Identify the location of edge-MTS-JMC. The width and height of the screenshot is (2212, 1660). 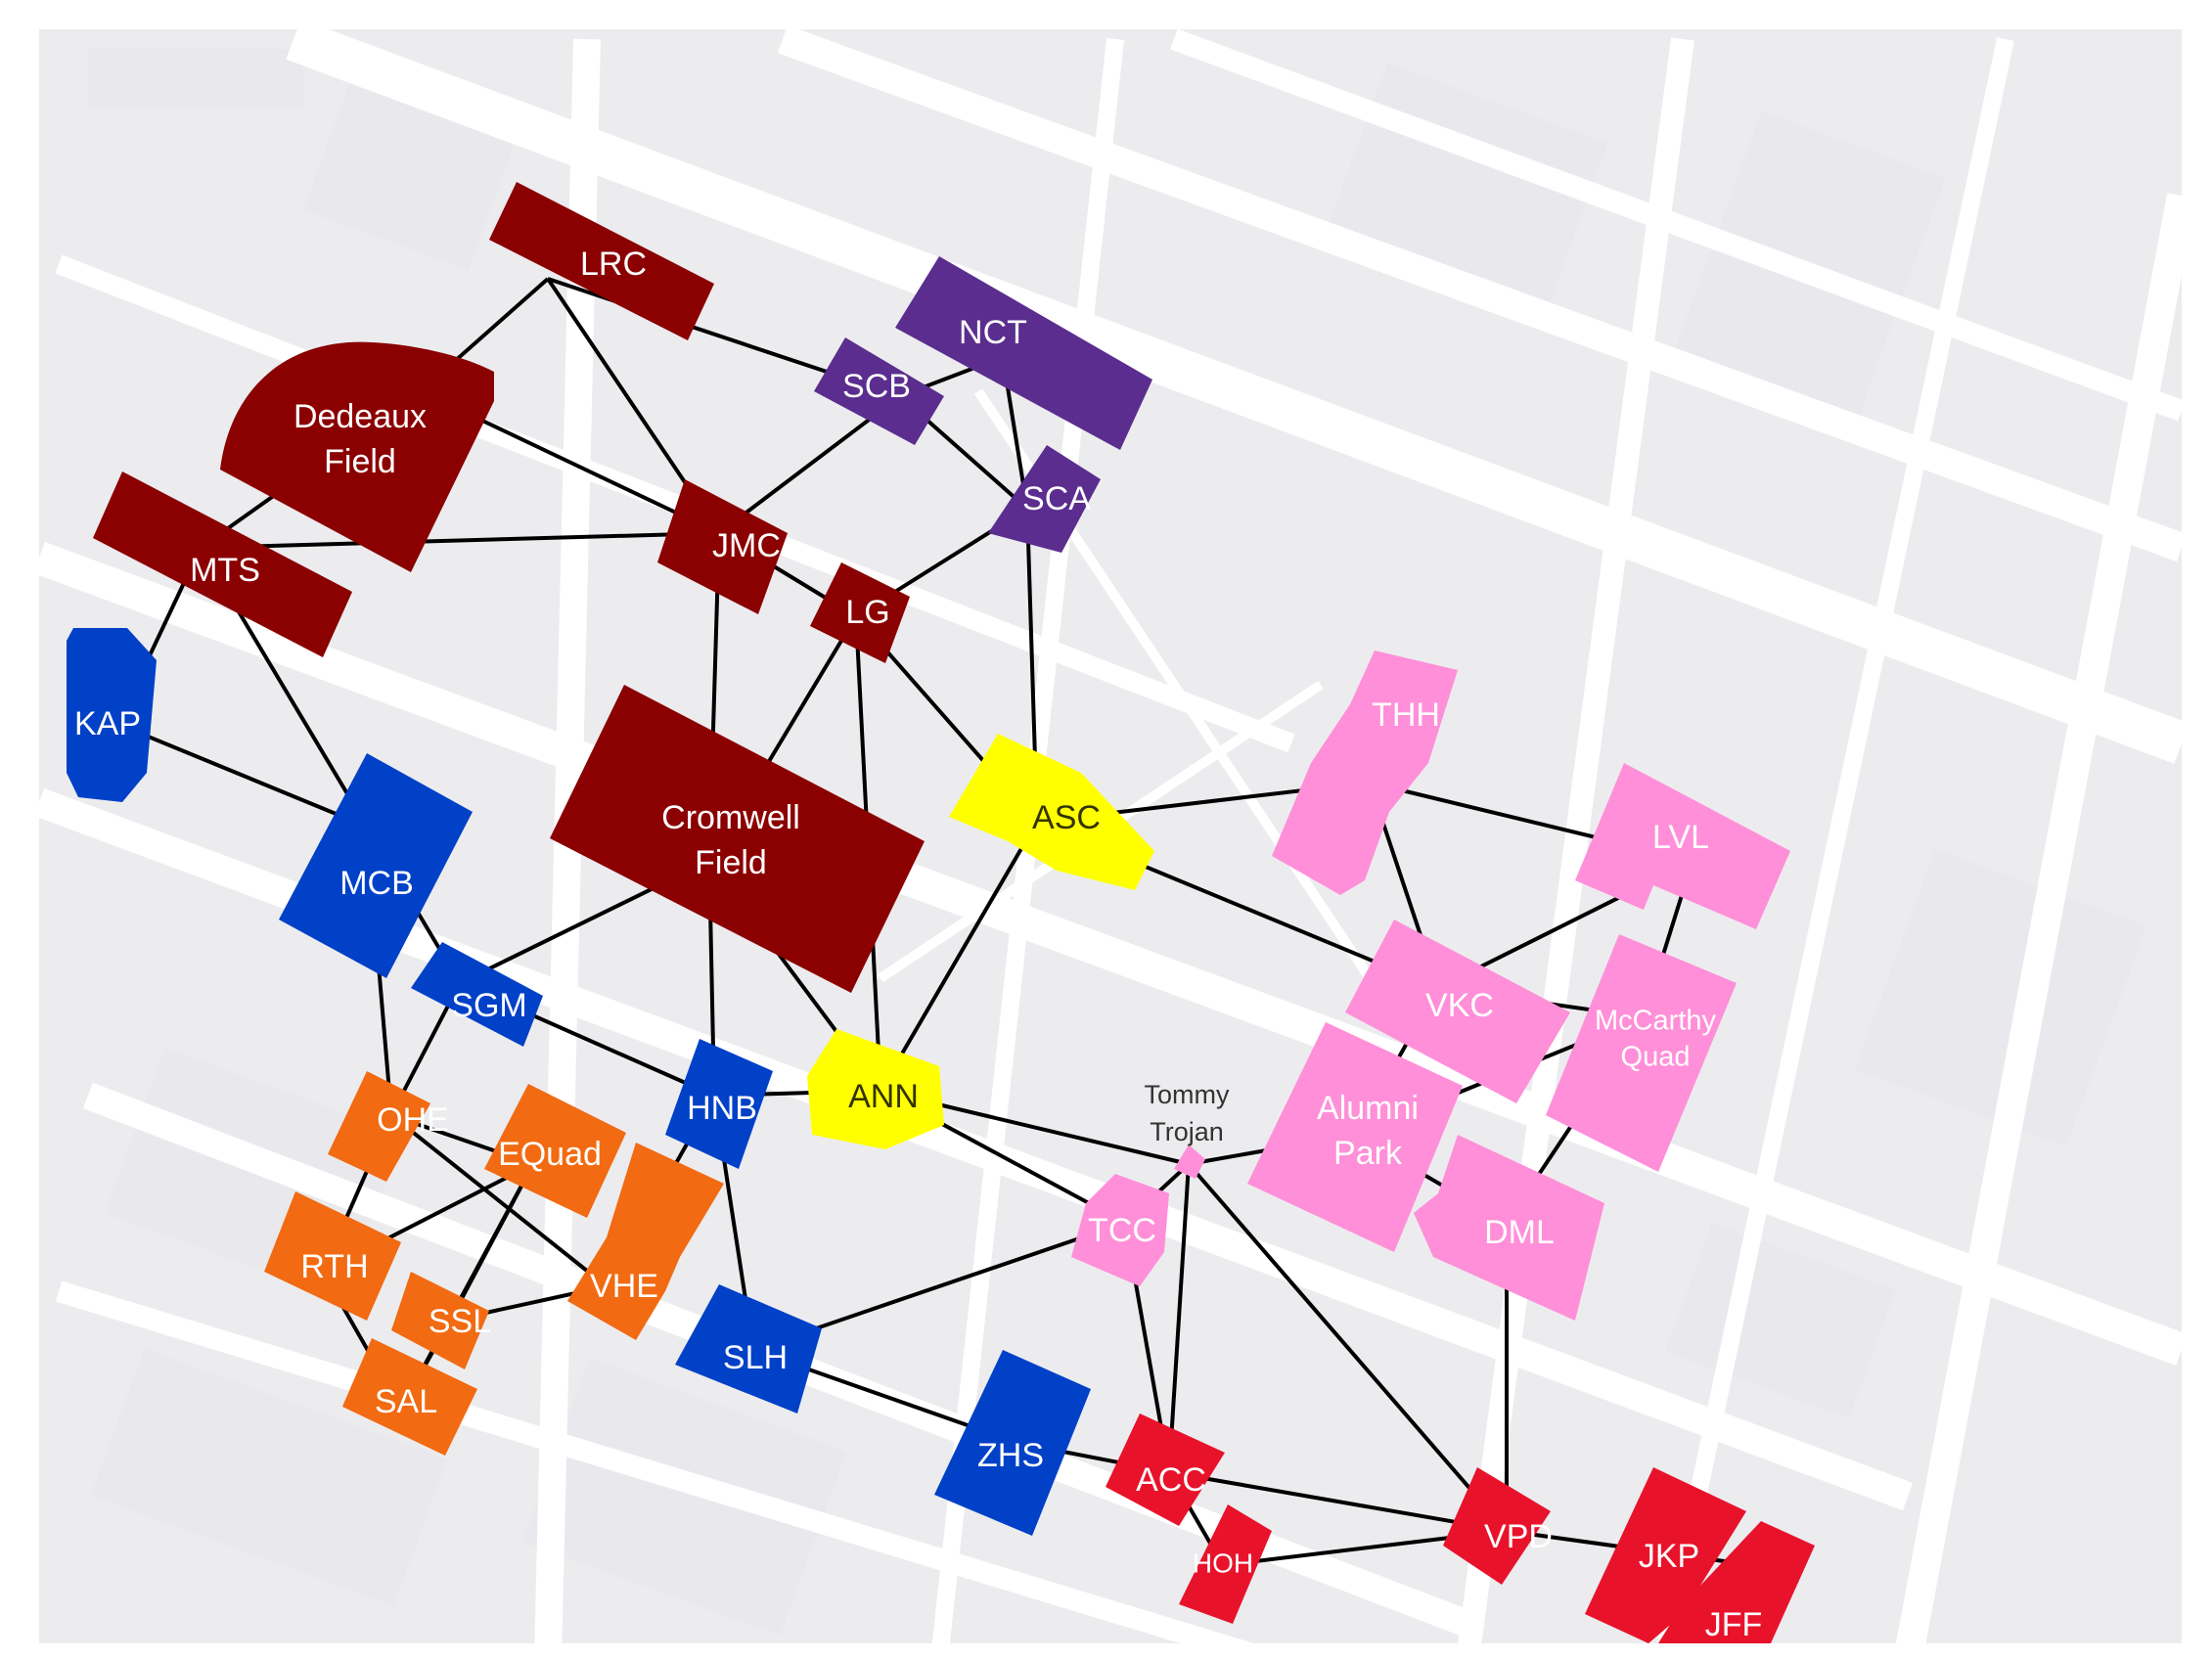
(460, 540).